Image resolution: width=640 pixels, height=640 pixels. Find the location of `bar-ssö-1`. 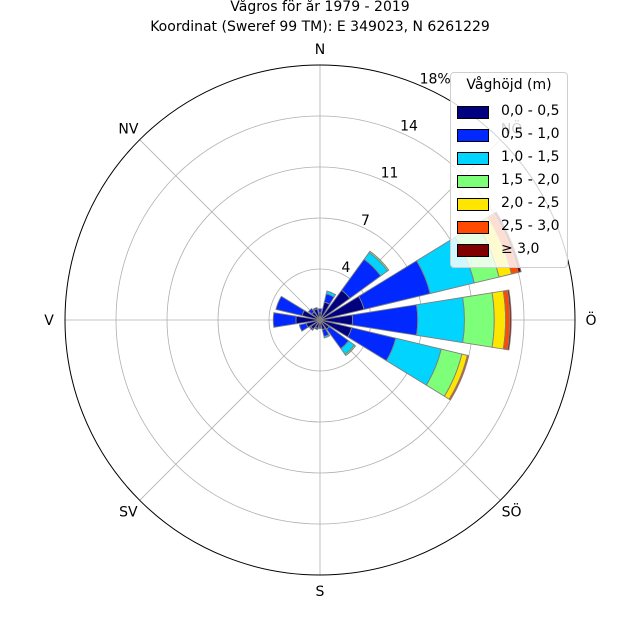

bar-ssö-1 is located at coordinates (316, 328).